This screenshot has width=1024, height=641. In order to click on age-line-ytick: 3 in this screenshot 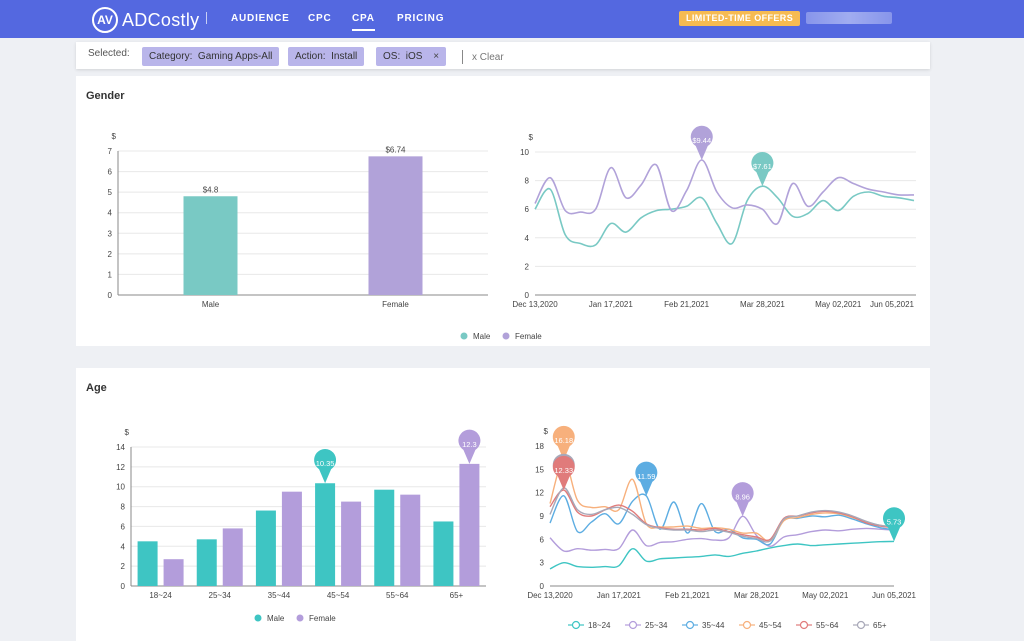, I will do `click(542, 563)`.